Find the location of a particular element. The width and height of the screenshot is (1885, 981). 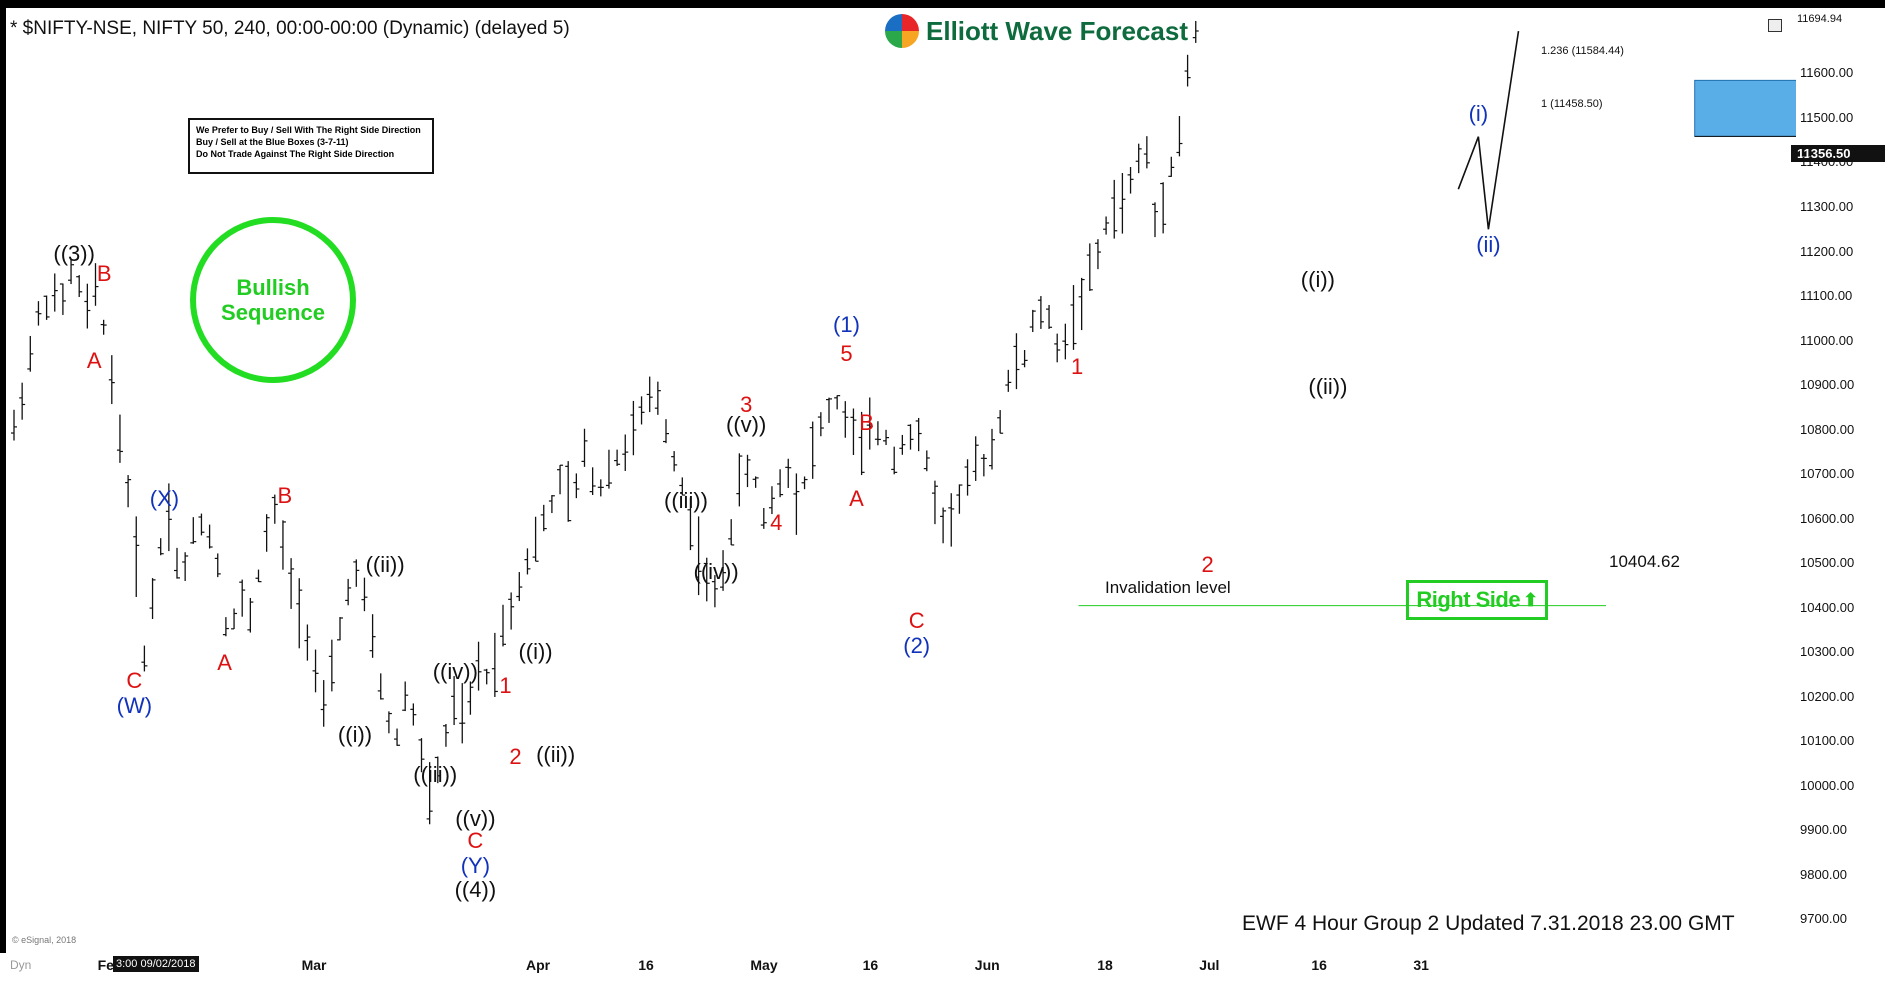

right-side-badge: Right Side ⬆ is located at coordinates (1477, 600).